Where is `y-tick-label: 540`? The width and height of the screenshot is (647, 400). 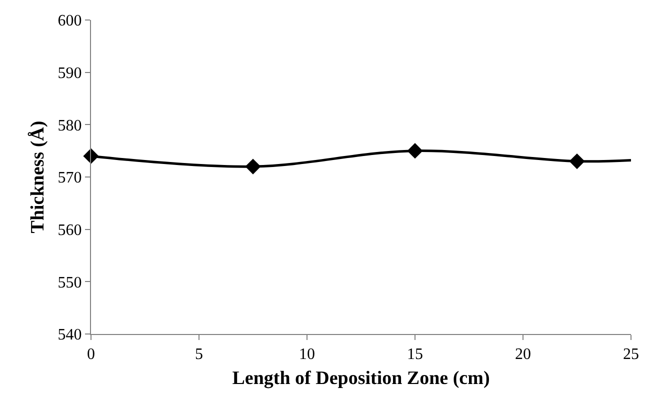
y-tick-label: 540 is located at coordinates (70, 335).